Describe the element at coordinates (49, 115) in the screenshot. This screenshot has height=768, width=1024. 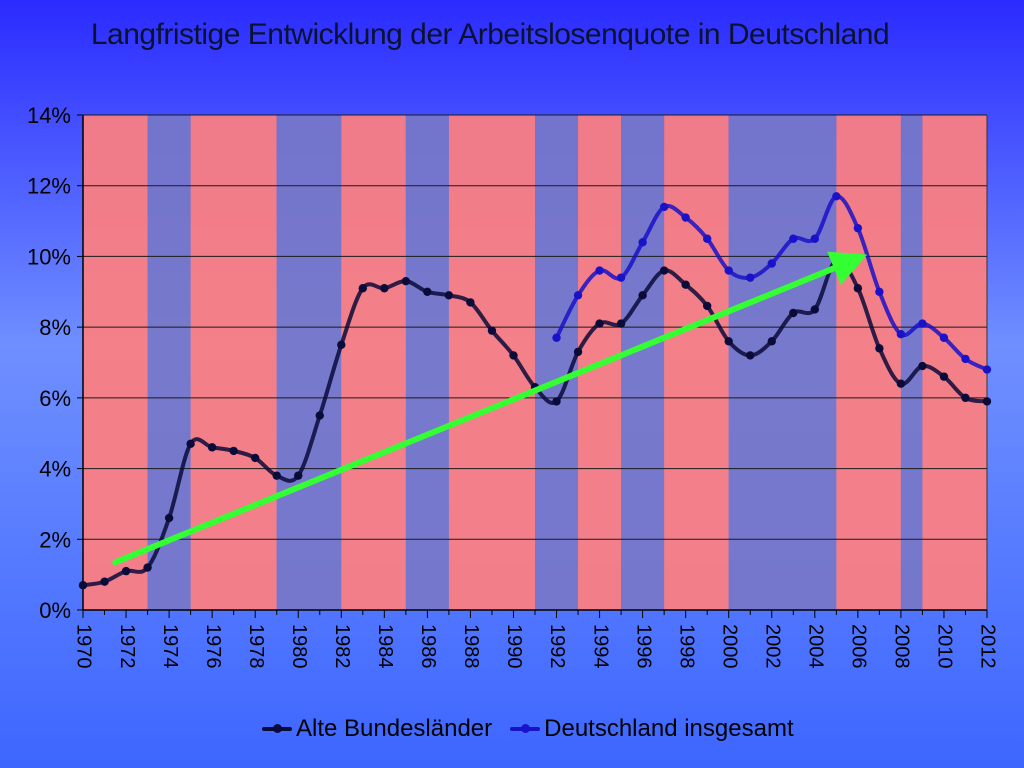
I see `y-tick-label: 14%` at that location.